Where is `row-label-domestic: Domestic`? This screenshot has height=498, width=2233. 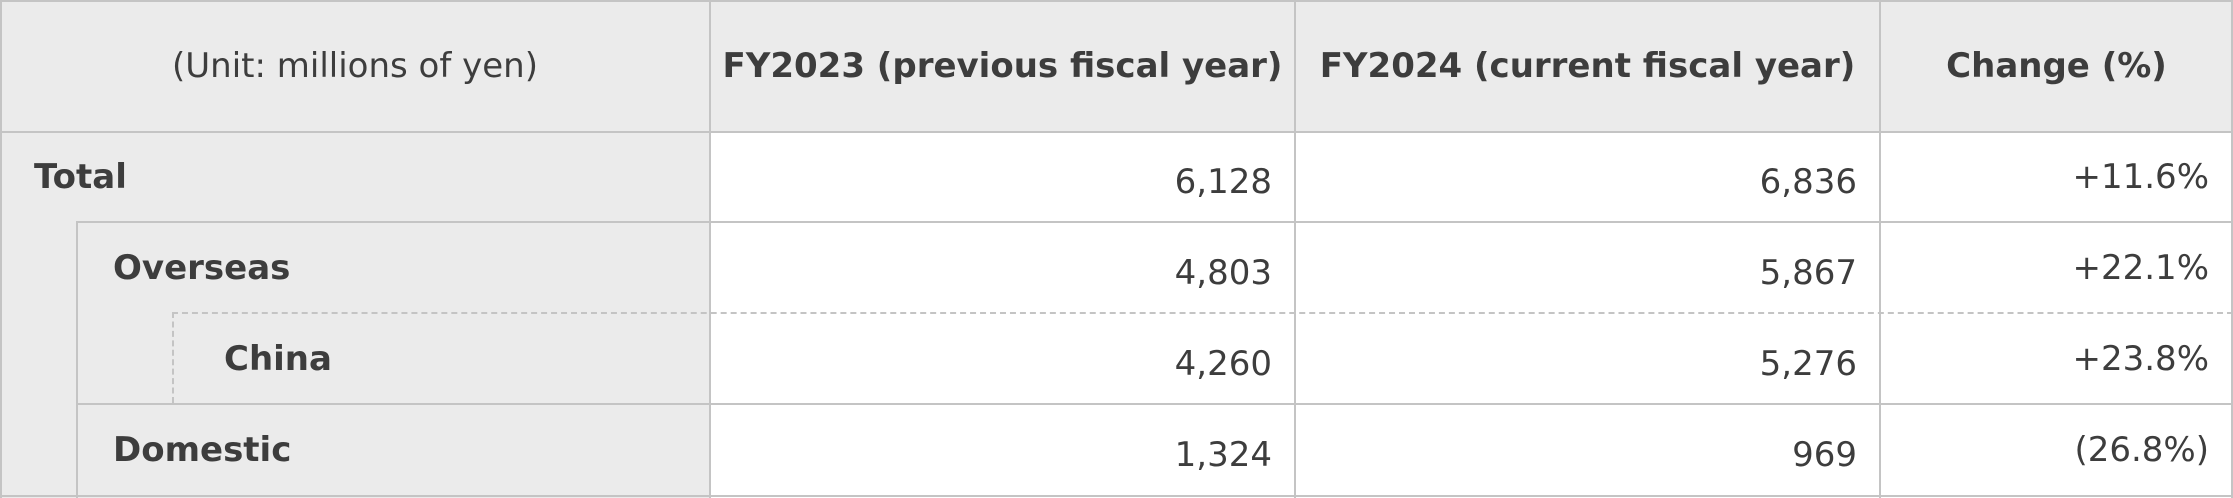 row-label-domestic: Domestic is located at coordinates (202, 450).